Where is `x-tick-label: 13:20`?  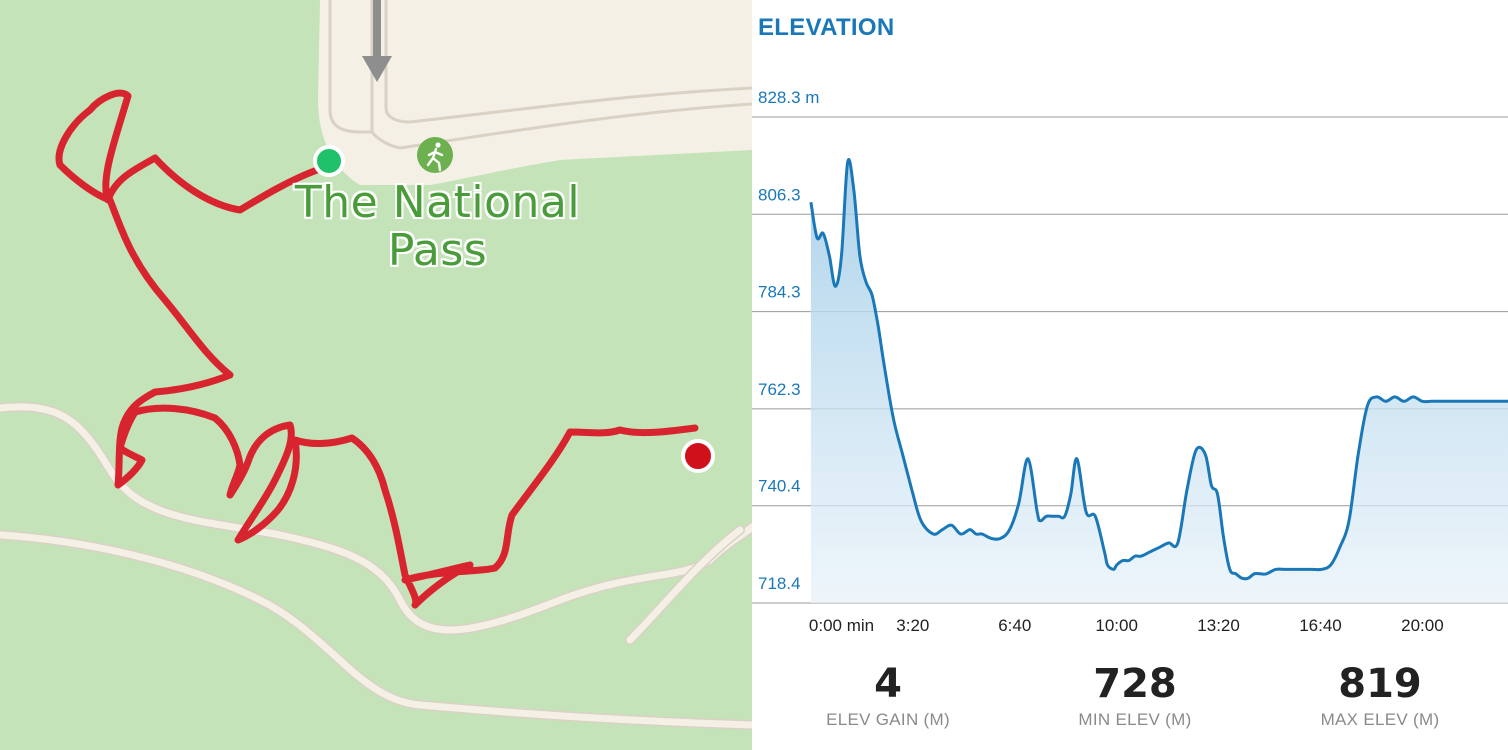
x-tick-label: 13:20 is located at coordinates (1218, 625).